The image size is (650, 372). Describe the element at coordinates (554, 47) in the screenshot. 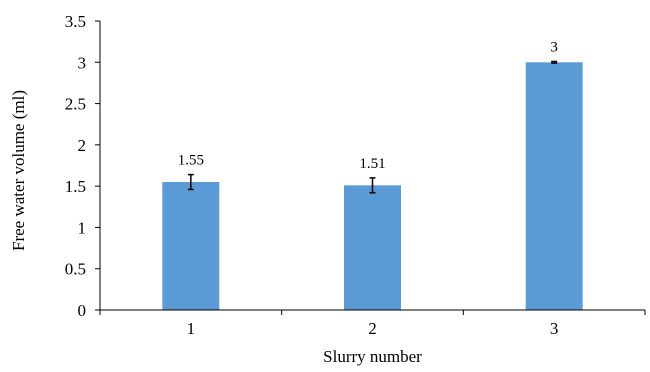

I see `data-label: 3` at that location.